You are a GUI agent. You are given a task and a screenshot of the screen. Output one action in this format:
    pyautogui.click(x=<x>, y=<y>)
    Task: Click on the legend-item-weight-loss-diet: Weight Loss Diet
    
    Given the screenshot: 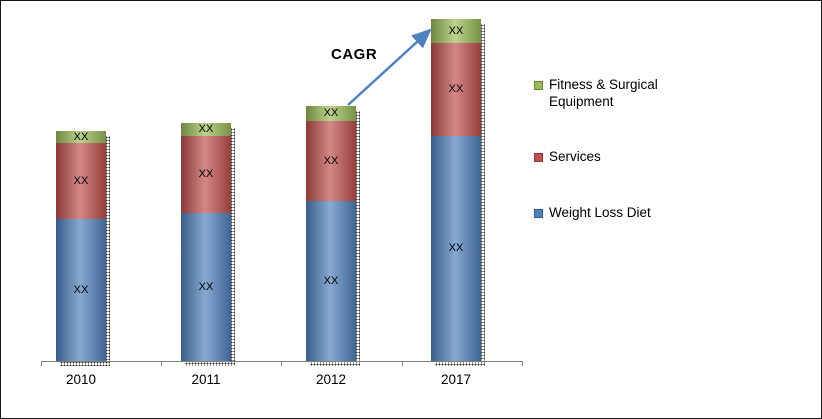 What is the action you would take?
    pyautogui.click(x=611, y=213)
    